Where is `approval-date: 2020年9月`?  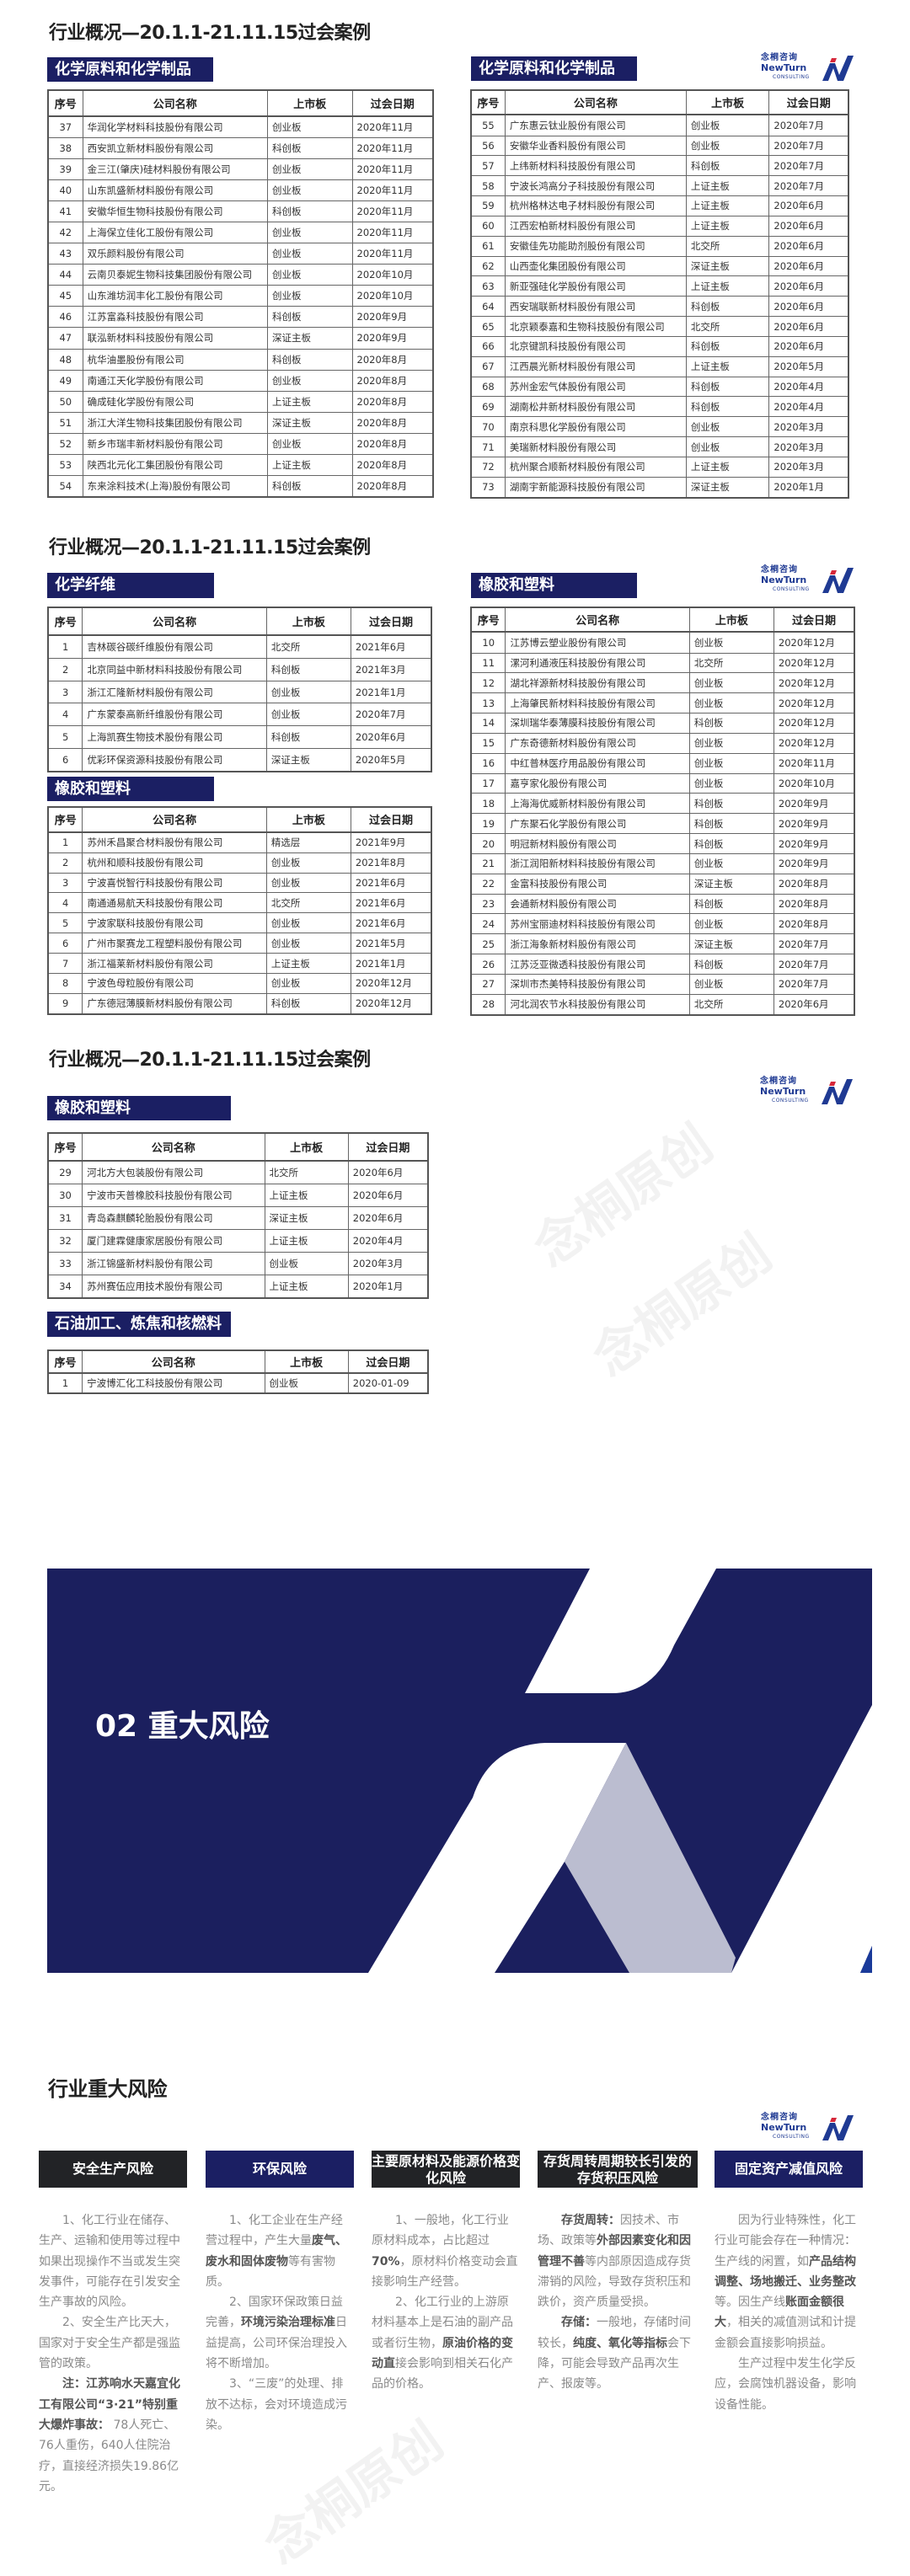 approval-date: 2020年9月 is located at coordinates (814, 863).